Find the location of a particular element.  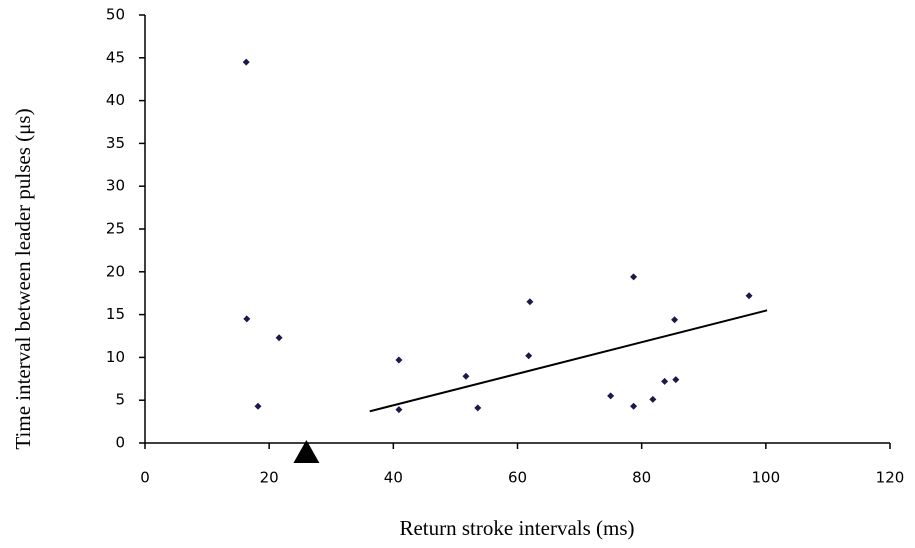

x-tick-label: 0 is located at coordinates (145, 478).